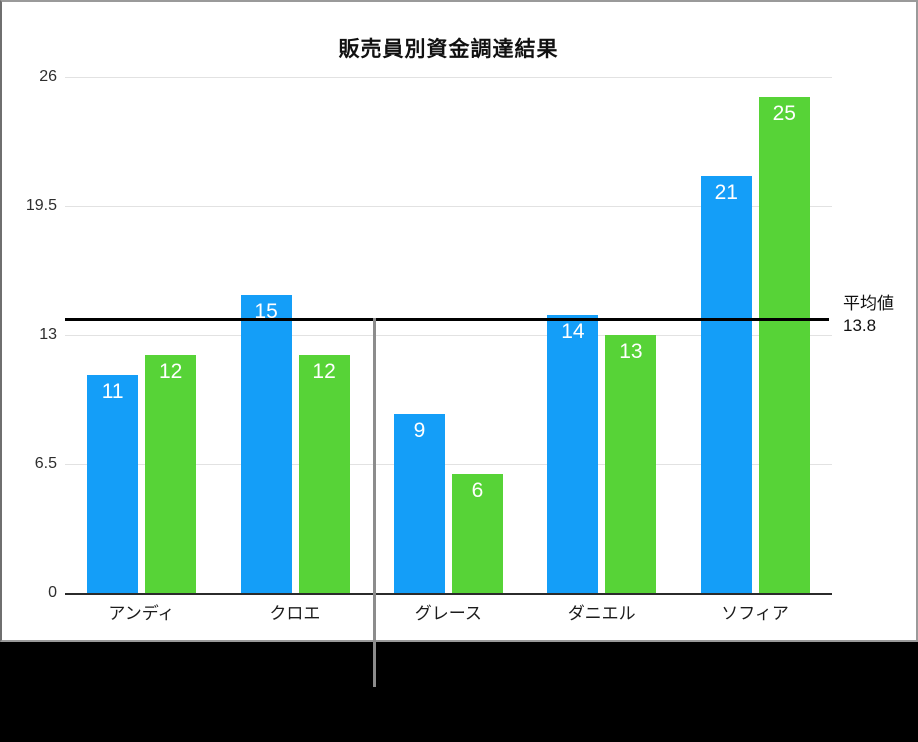 The width and height of the screenshot is (918, 742). Describe the element at coordinates (448, 594) in the screenshot. I see `x-axis-line` at that location.